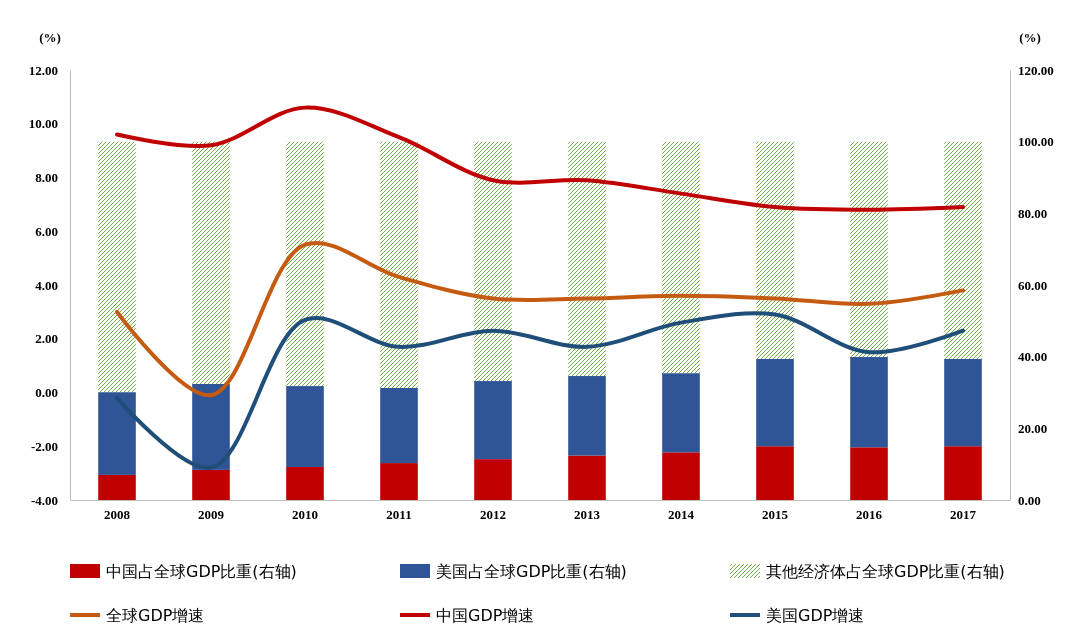 This screenshot has width=1074, height=626. Describe the element at coordinates (399, 515) in the screenshot. I see `x-tick-label: 2011` at that location.